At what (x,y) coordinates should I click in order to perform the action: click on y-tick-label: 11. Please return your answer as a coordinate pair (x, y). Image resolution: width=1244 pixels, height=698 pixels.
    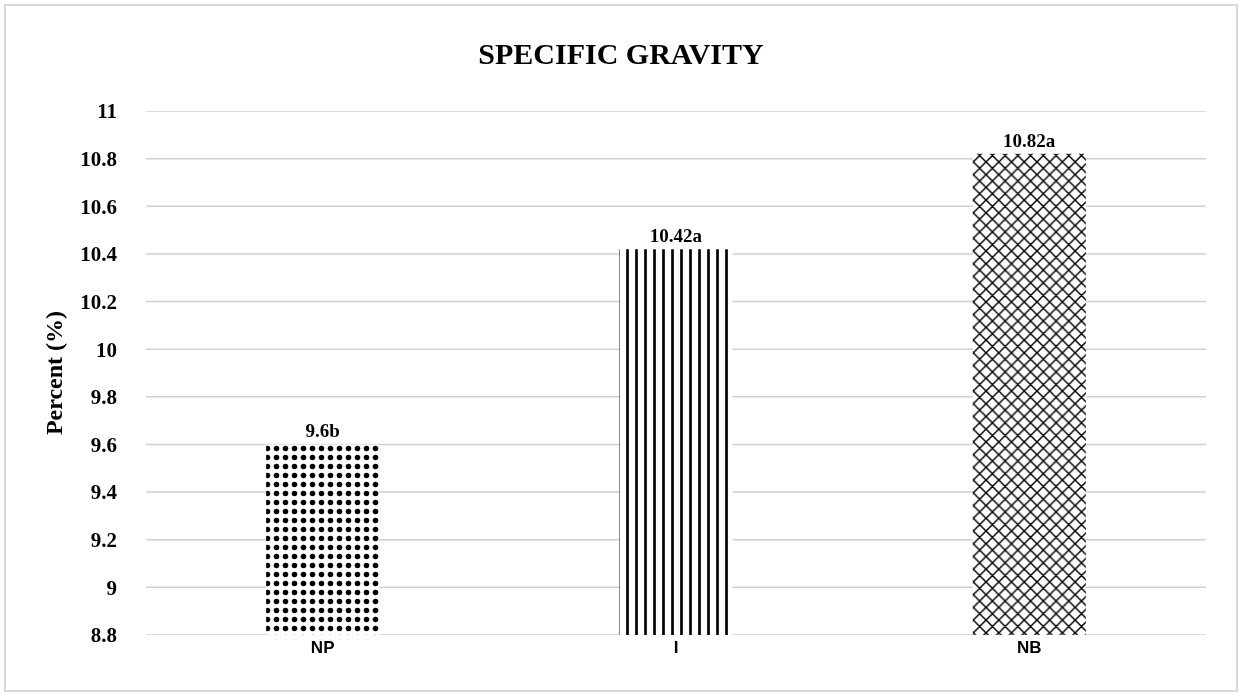
    Looking at the image, I should click on (107, 111).